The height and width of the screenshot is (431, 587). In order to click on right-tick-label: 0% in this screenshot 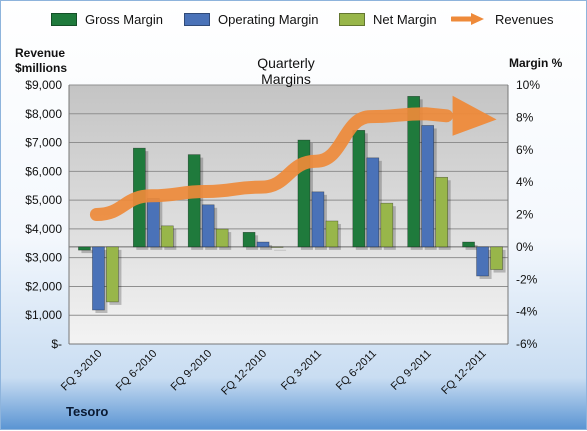, I will do `click(525, 247)`.